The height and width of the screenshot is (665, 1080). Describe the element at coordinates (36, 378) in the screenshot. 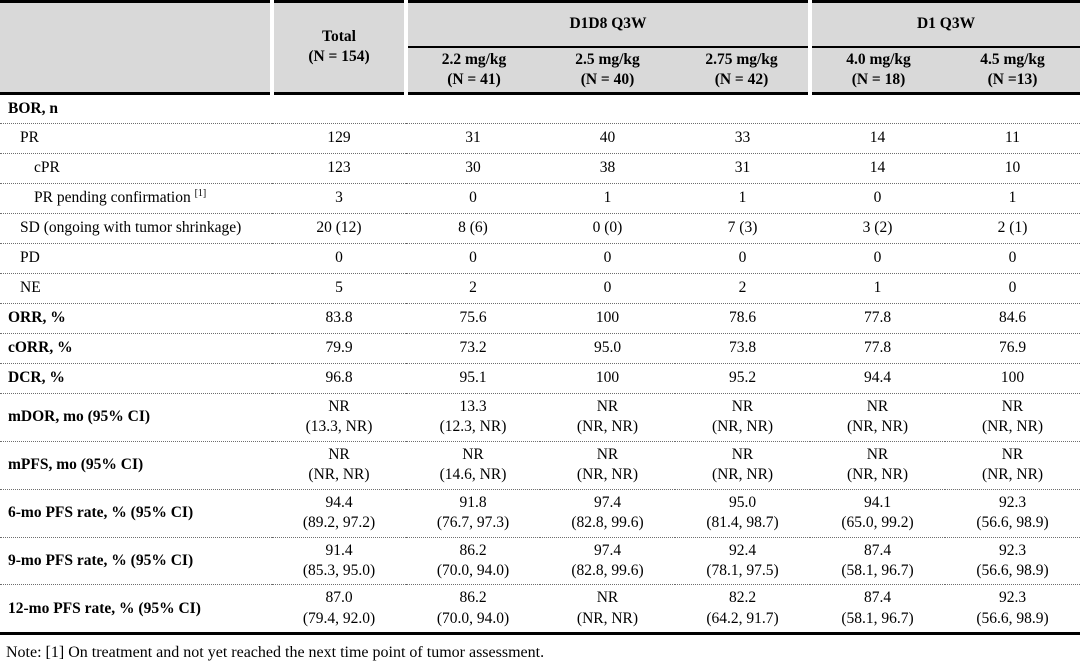

I see `row-label-text: DCR, %` at that location.